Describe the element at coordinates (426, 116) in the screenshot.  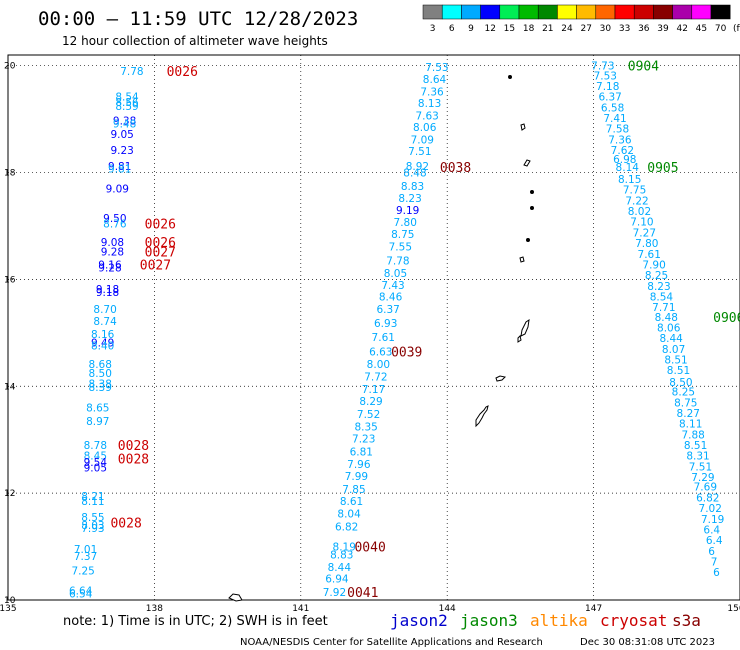
I see `wave-height-value: 7.63` at that location.